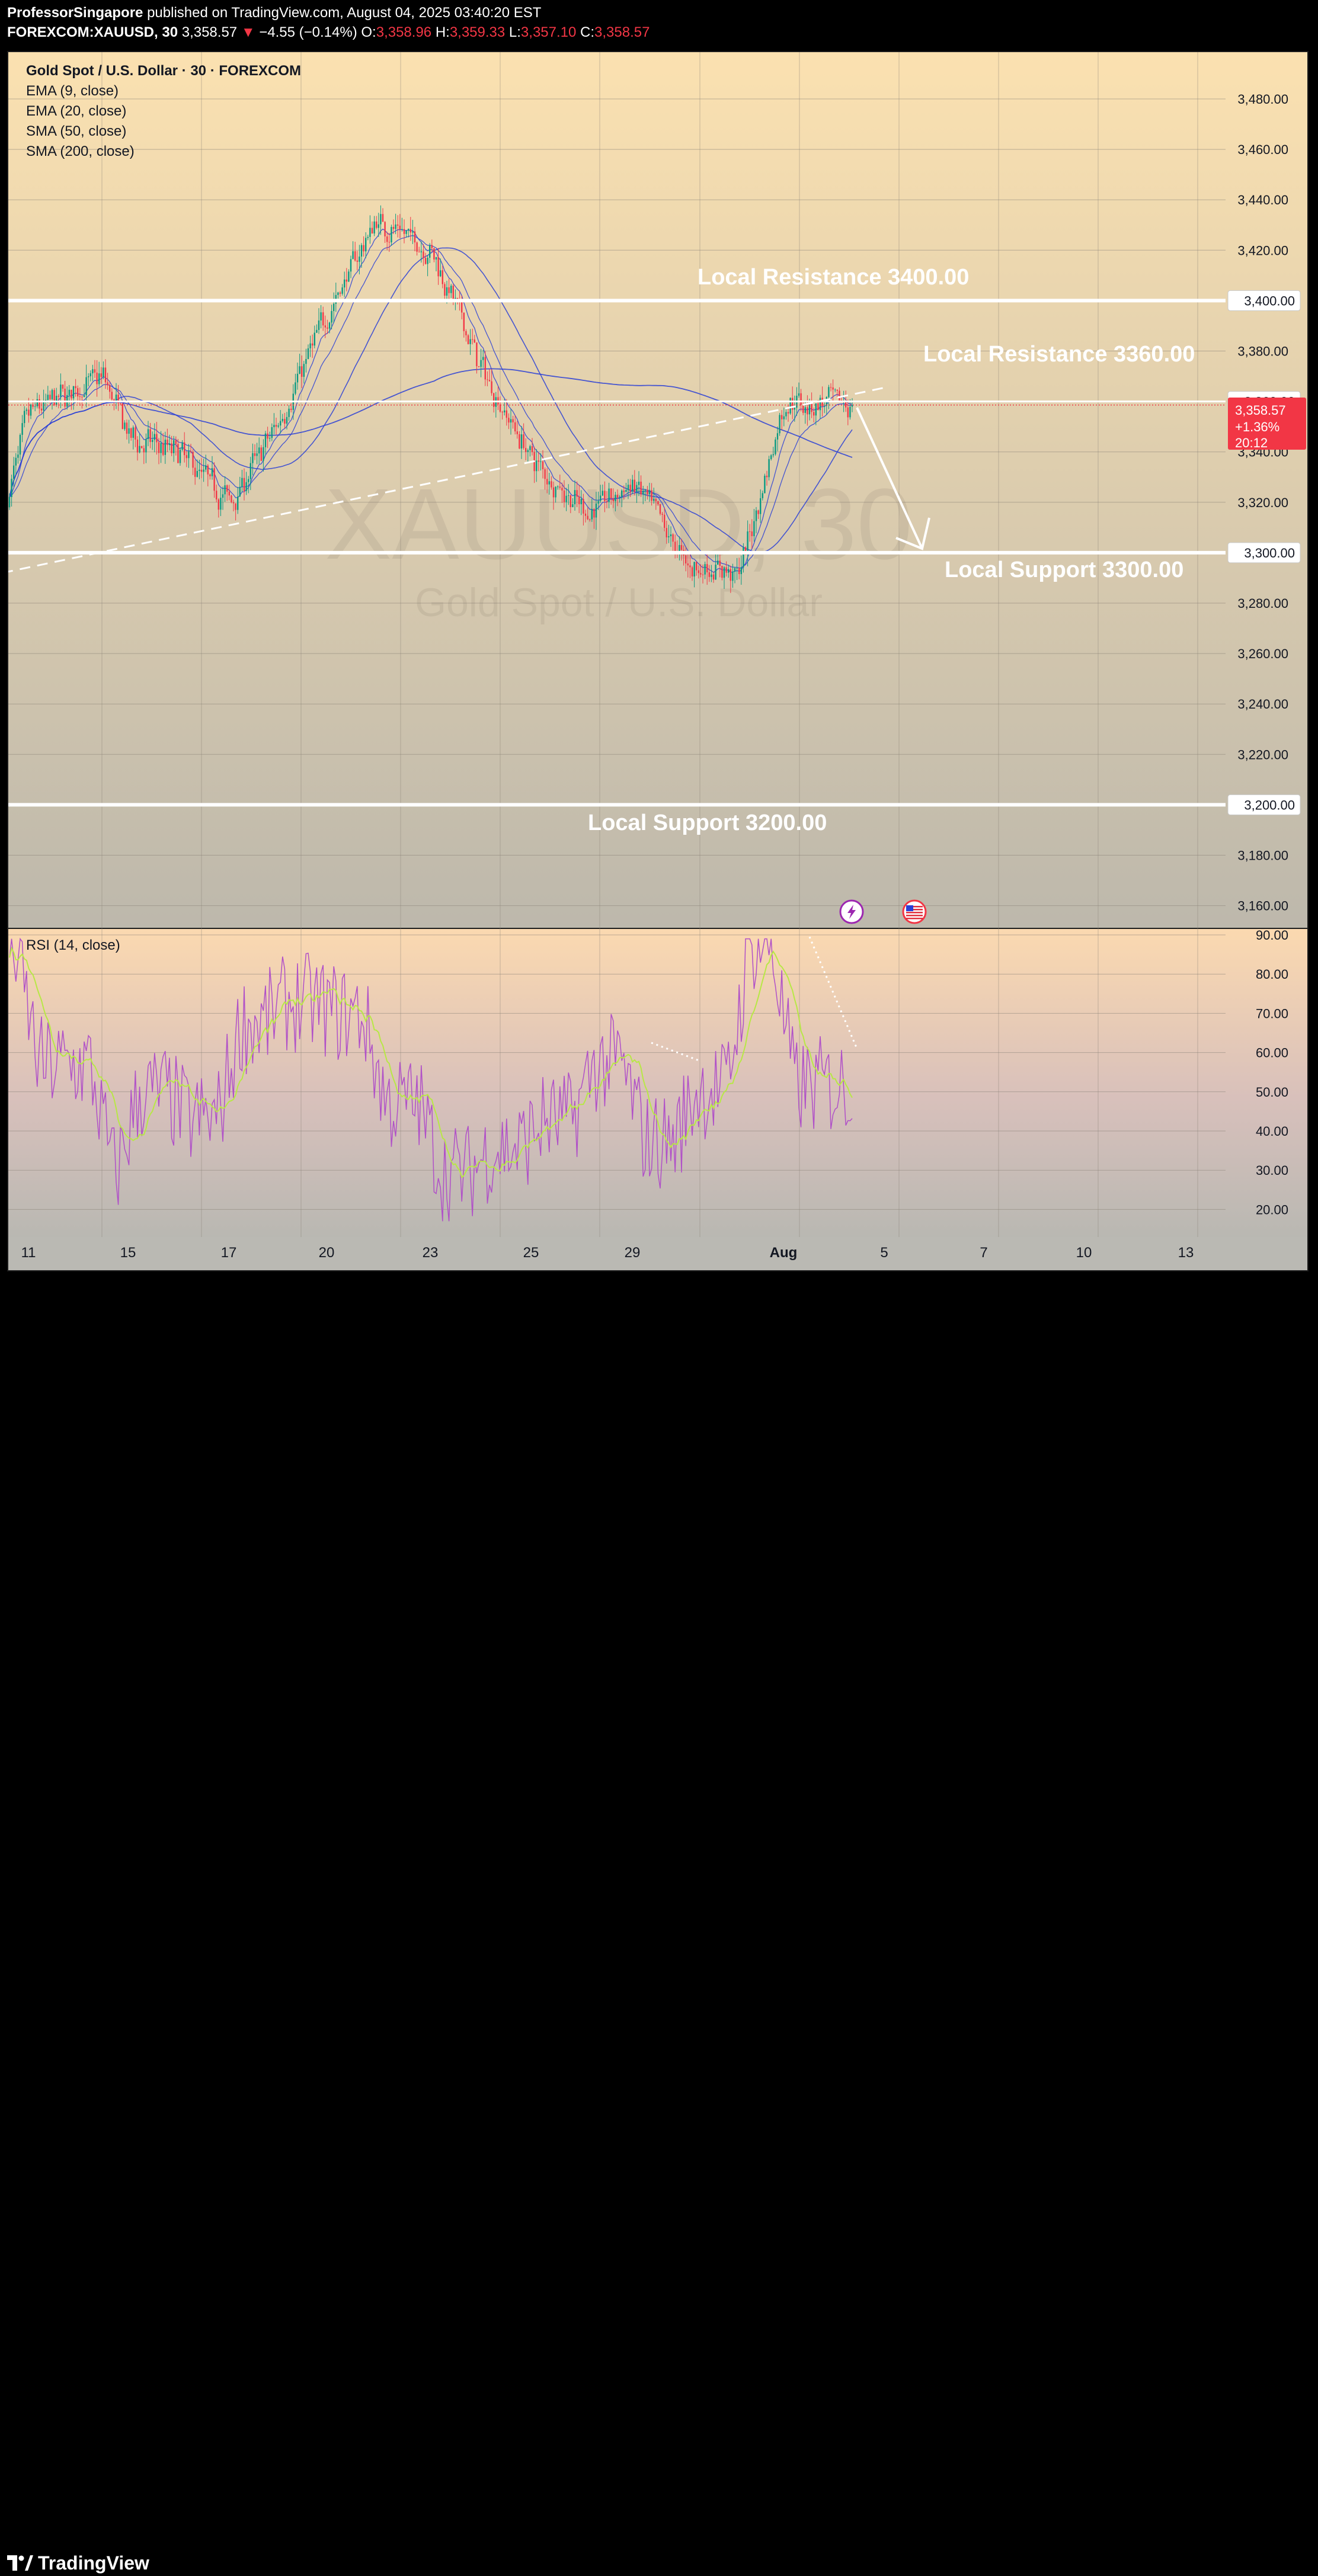 The width and height of the screenshot is (1318, 2576). I want to click on author-name: ProfessorSingapore, so click(75, 13).